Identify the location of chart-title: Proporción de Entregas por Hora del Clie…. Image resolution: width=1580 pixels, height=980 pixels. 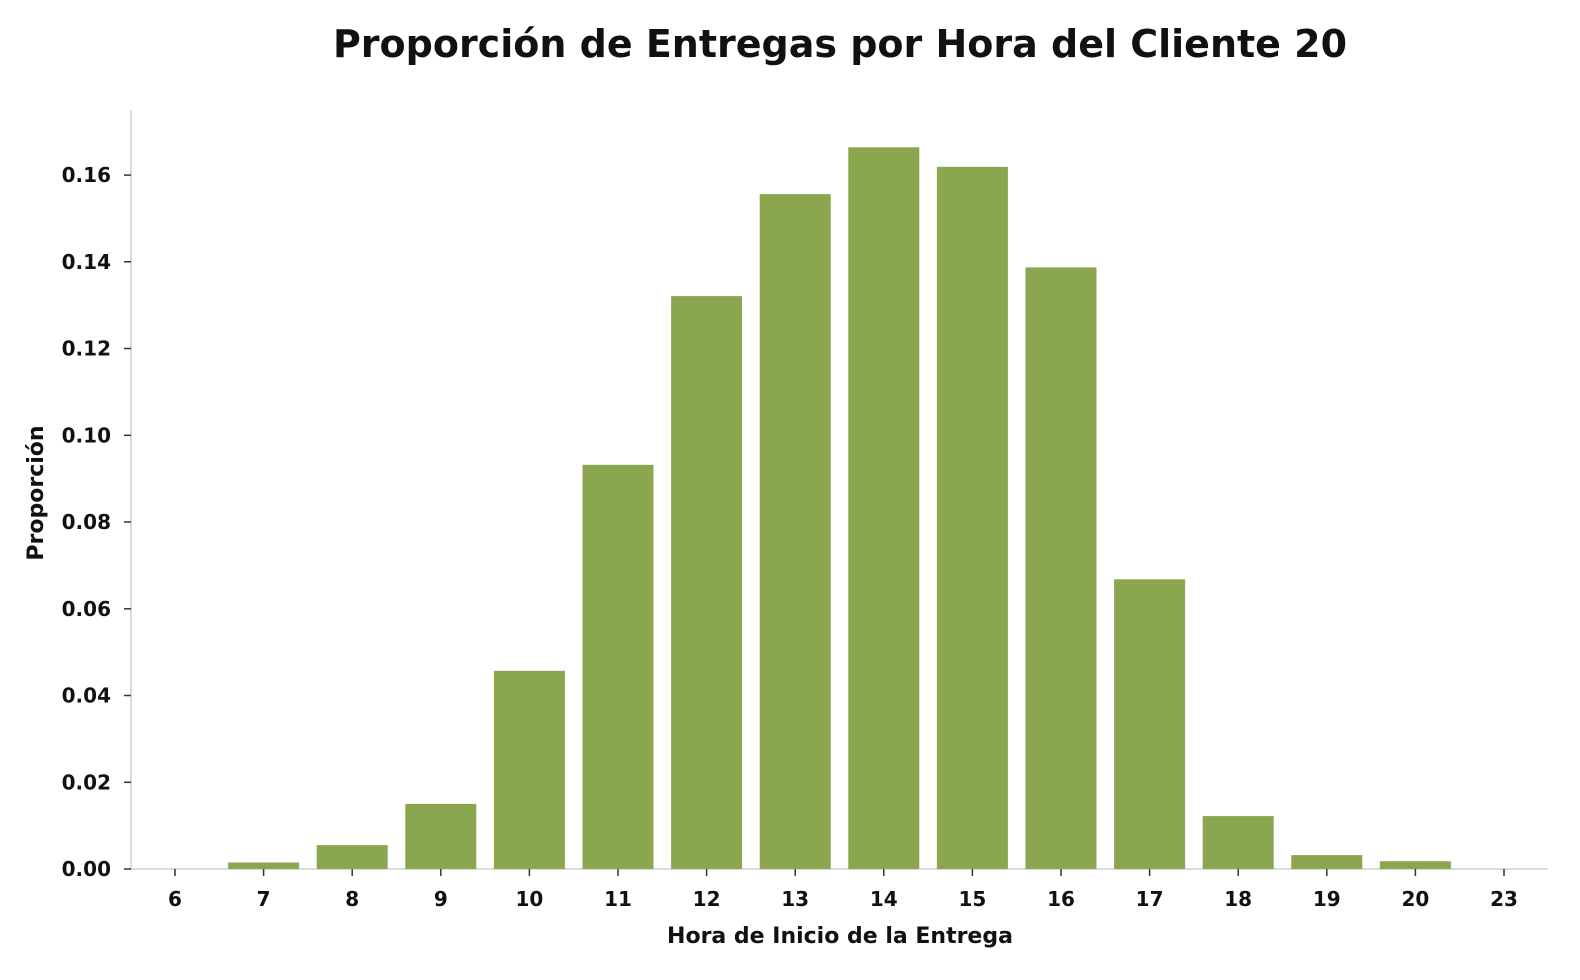
(840, 44).